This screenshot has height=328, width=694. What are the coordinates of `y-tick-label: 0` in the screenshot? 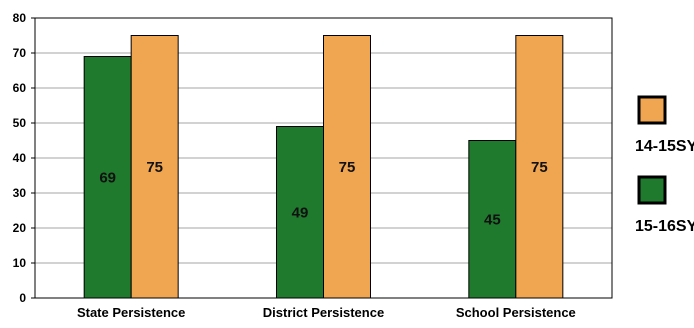 It's located at (22, 298).